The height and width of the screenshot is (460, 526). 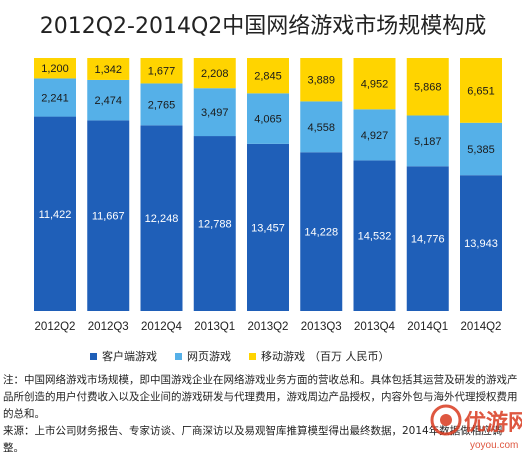 I want to click on value-label-mobile-2014Q2: 6,651, so click(x=481, y=91).